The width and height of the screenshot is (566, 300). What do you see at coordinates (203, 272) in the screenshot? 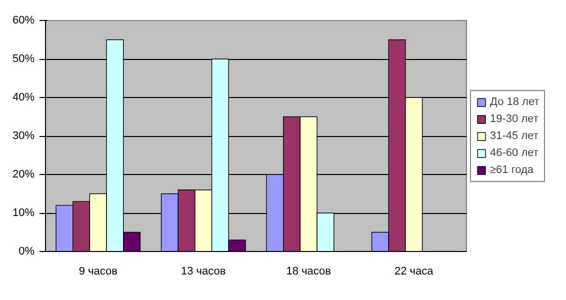
I see `x-tick-label: 13 часов` at bounding box center [203, 272].